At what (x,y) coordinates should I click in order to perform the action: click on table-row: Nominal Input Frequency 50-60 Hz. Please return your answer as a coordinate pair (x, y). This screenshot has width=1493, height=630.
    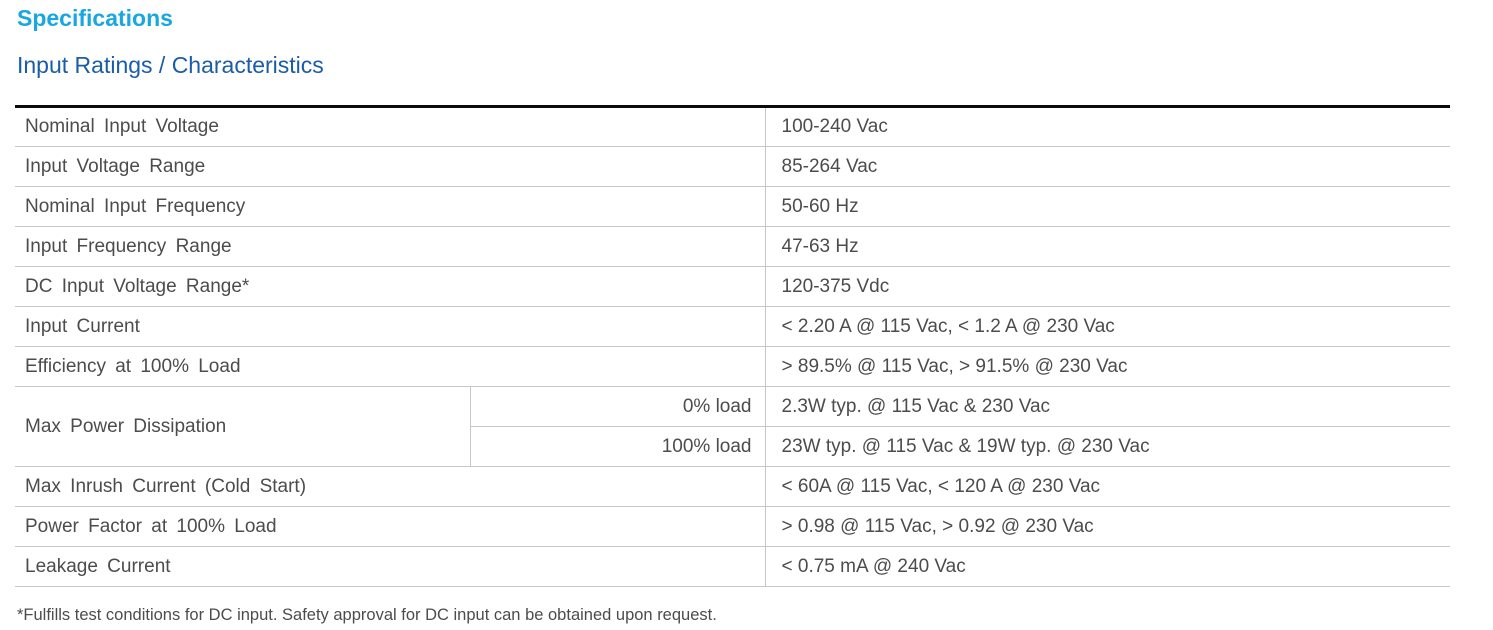
    Looking at the image, I should click on (732, 206).